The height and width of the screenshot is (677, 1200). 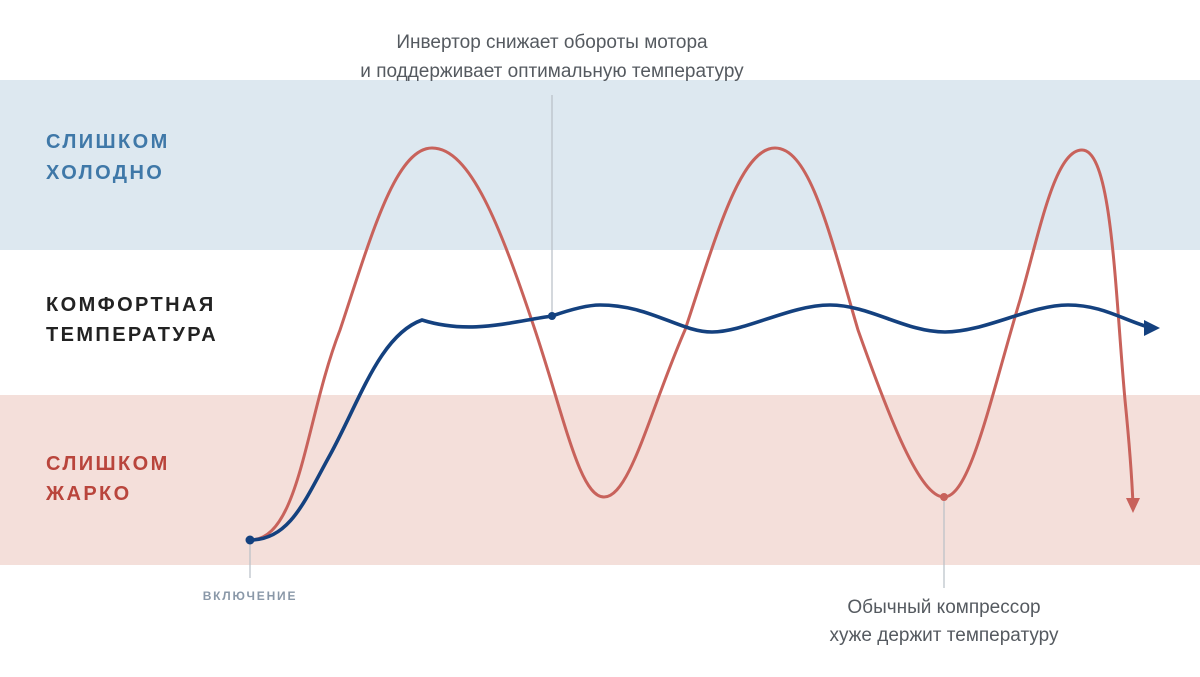 I want to click on cold-band-label: СЛИШКОМ ХОЛОДНО, so click(x=108, y=157).